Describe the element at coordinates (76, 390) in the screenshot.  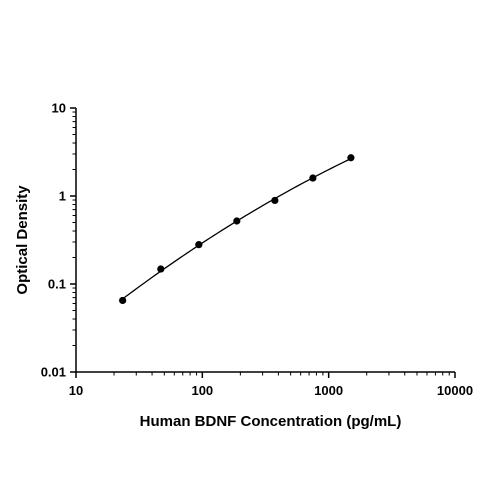
I see `x-tick-label: 10` at that location.